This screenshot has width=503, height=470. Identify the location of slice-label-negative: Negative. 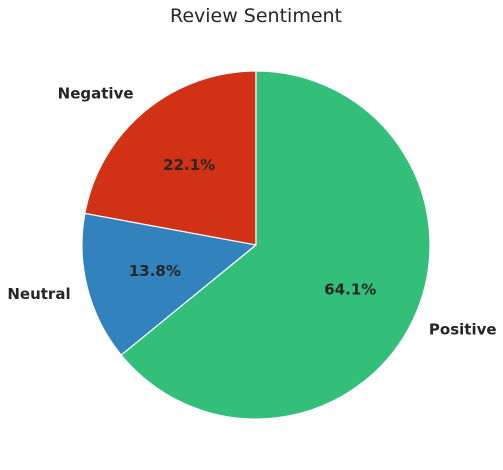
(96, 93).